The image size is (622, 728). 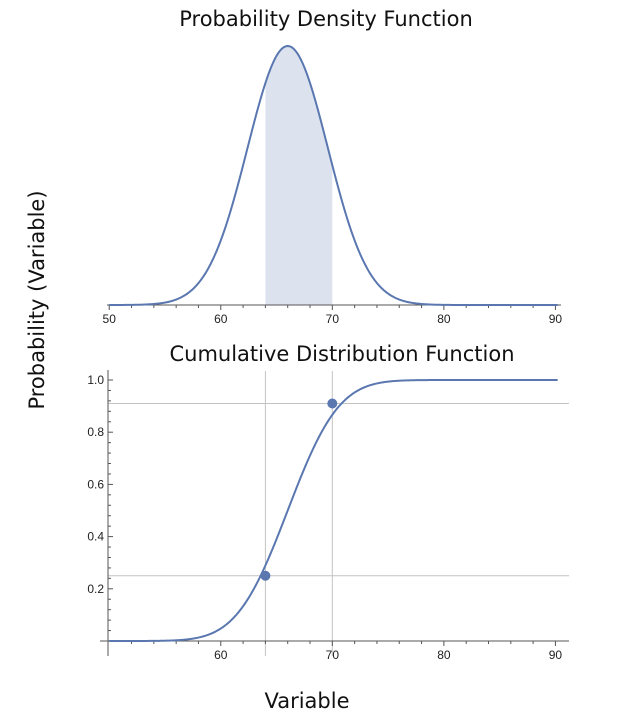 I want to click on pdf-chart-title: Probability Density Function, so click(x=326, y=19).